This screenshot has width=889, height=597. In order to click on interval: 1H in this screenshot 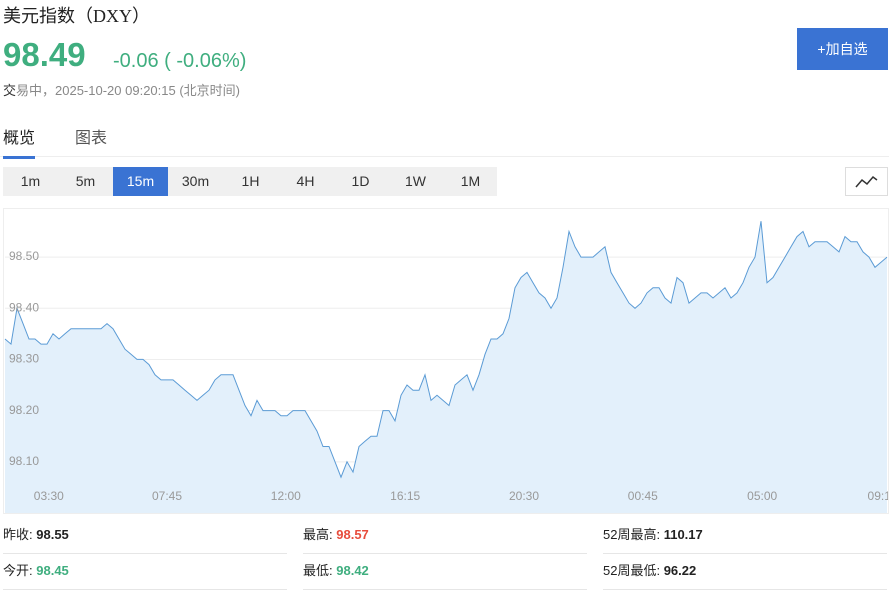, I will do `click(250, 181)`.